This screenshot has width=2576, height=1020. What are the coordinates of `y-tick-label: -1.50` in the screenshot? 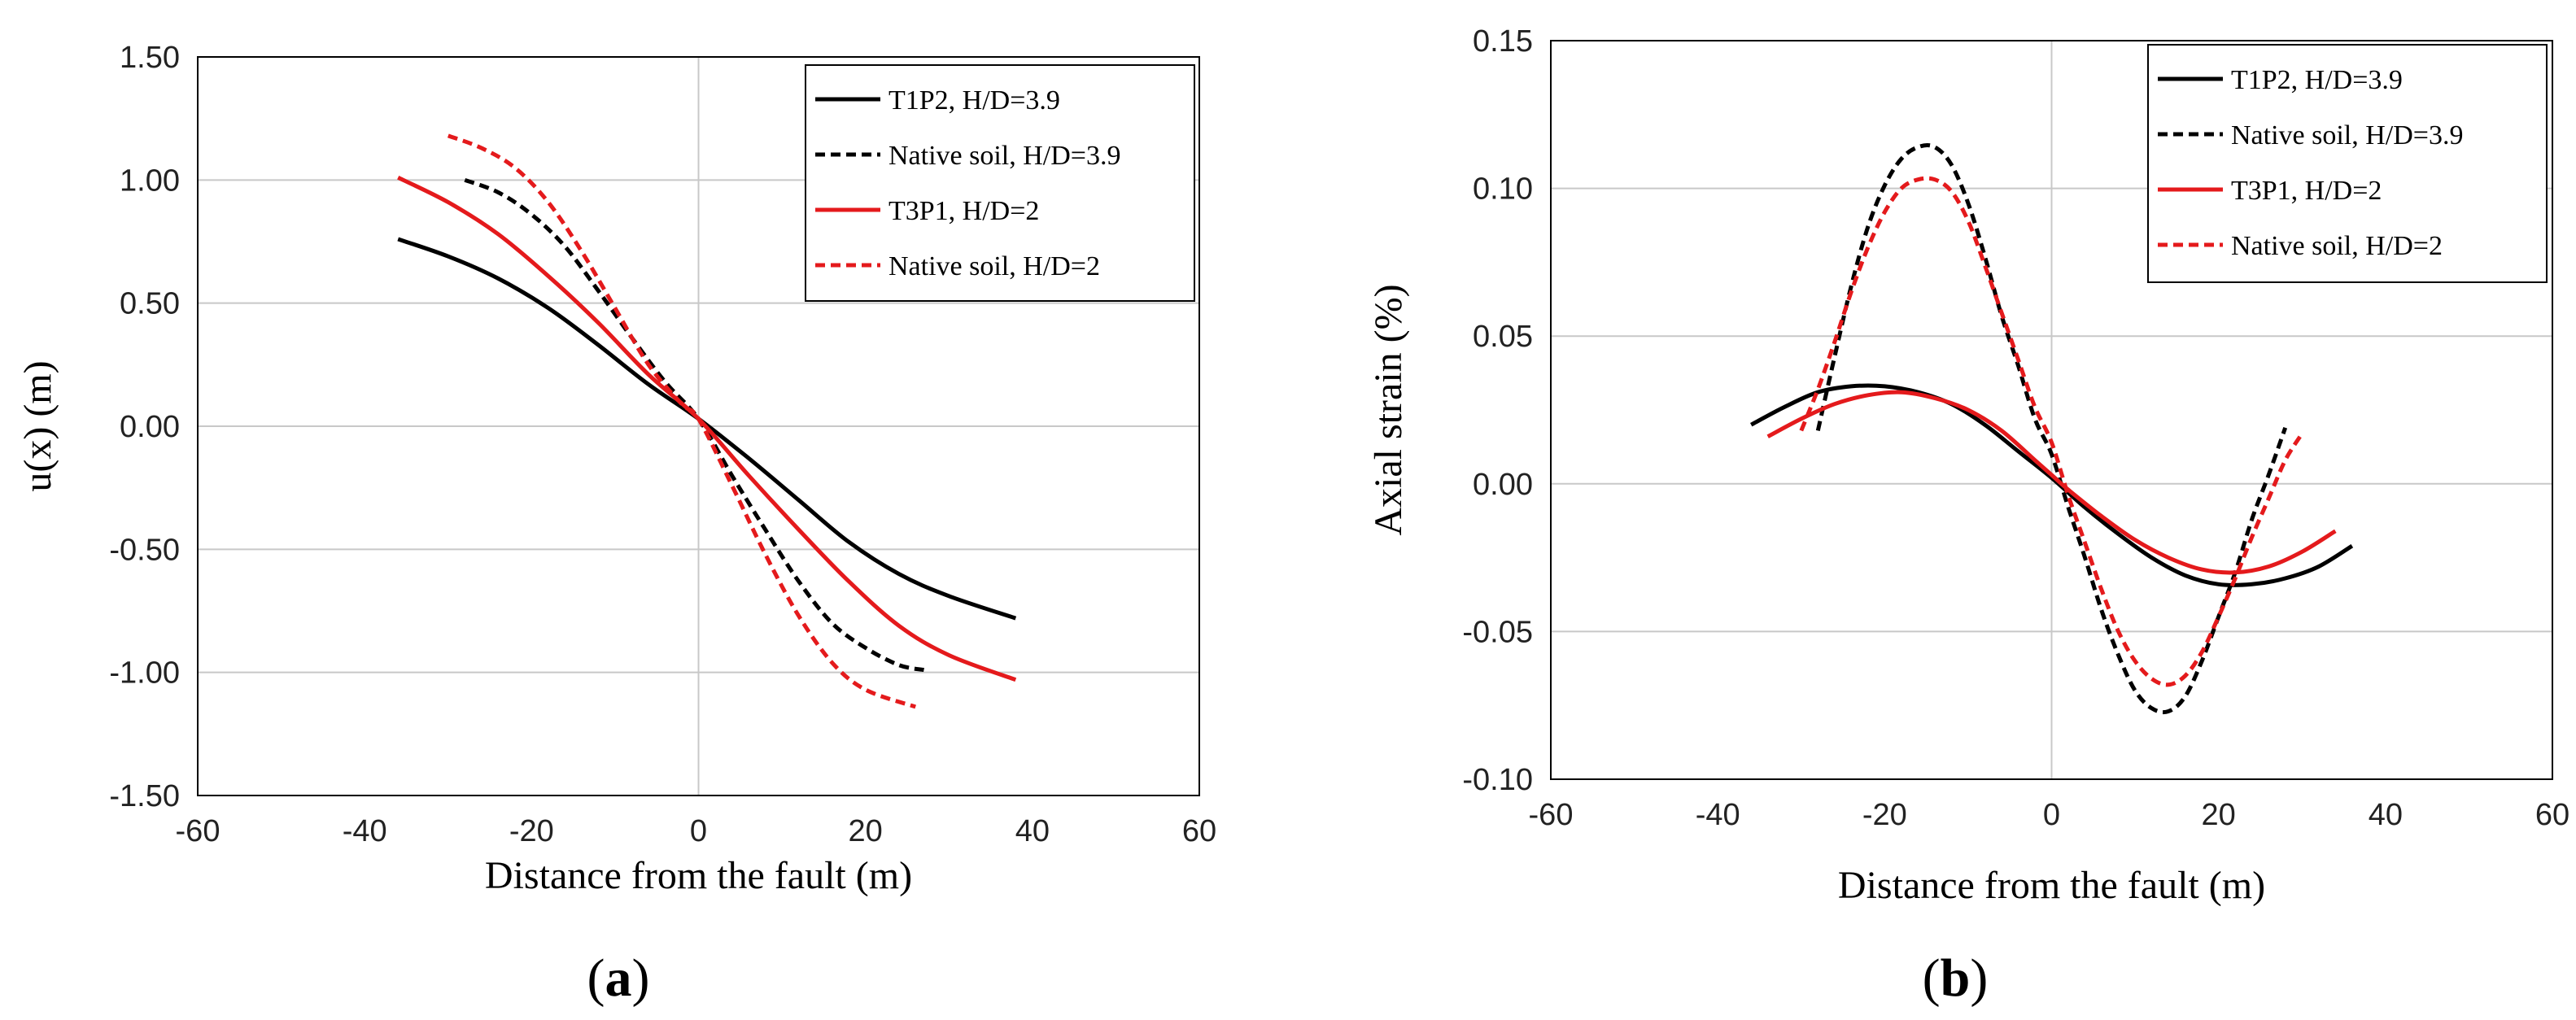 It's located at (144, 796).